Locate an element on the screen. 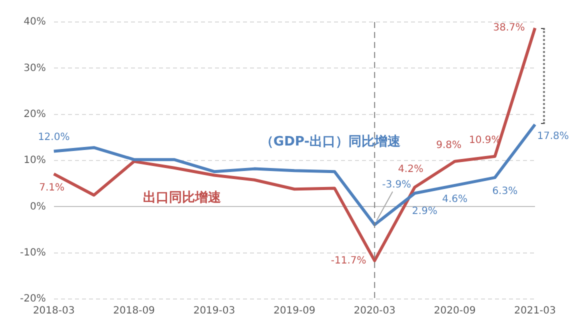 Image resolution: width=583 pixels, height=331 pixels. y-tick-label: 10% is located at coordinates (35, 160).